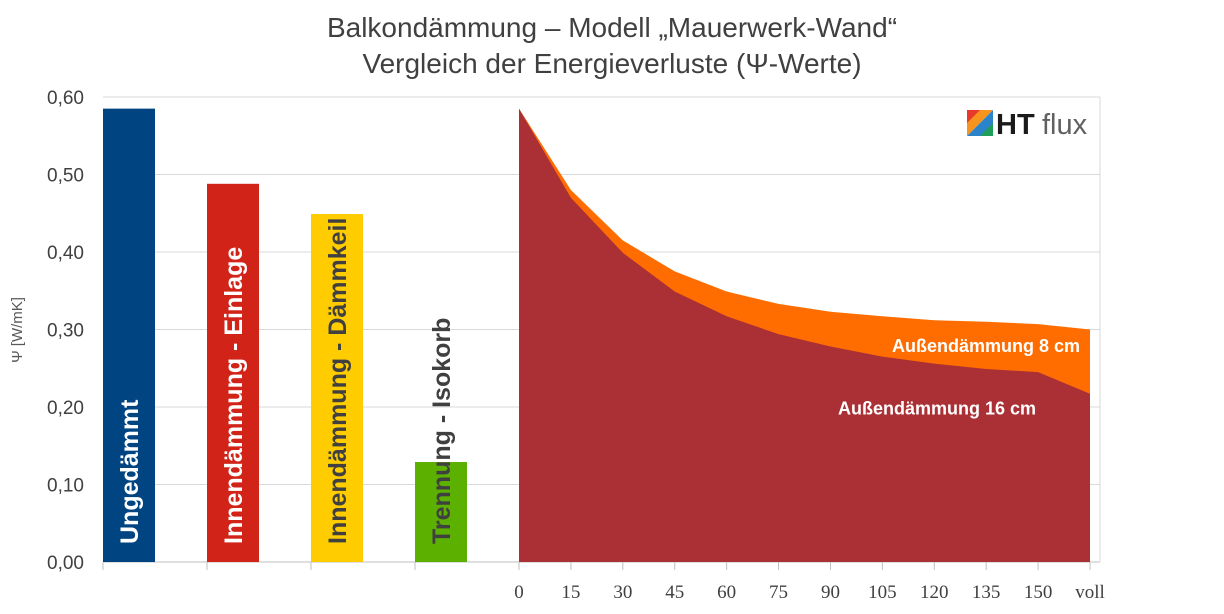  Describe the element at coordinates (778, 592) in the screenshot. I see `x-tick-label: 75` at that location.